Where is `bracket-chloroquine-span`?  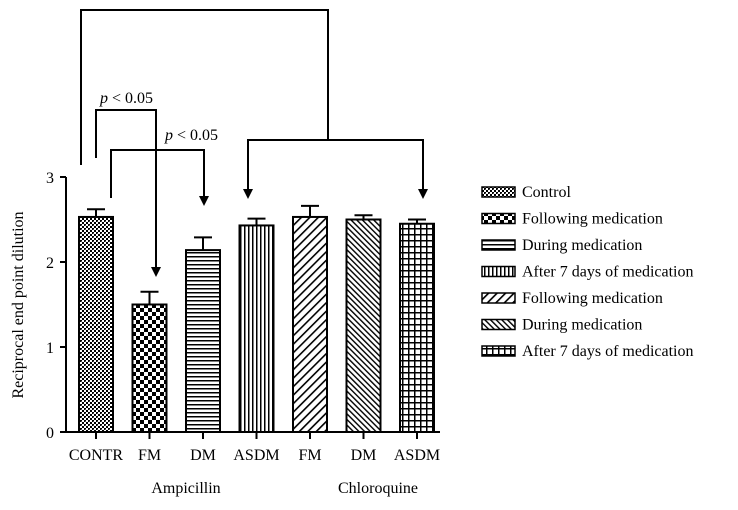
bracket-chloroquine-span is located at coordinates (335, 164).